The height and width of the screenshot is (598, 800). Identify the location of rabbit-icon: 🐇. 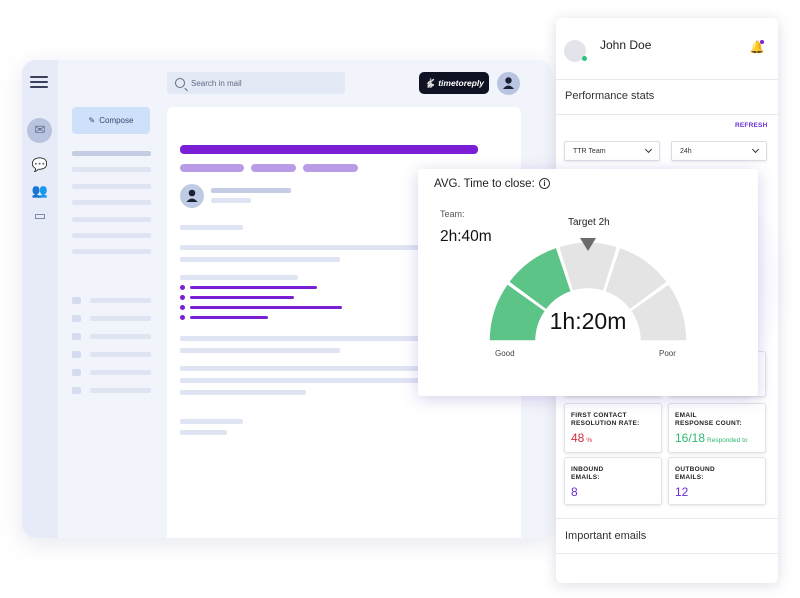
(429, 82).